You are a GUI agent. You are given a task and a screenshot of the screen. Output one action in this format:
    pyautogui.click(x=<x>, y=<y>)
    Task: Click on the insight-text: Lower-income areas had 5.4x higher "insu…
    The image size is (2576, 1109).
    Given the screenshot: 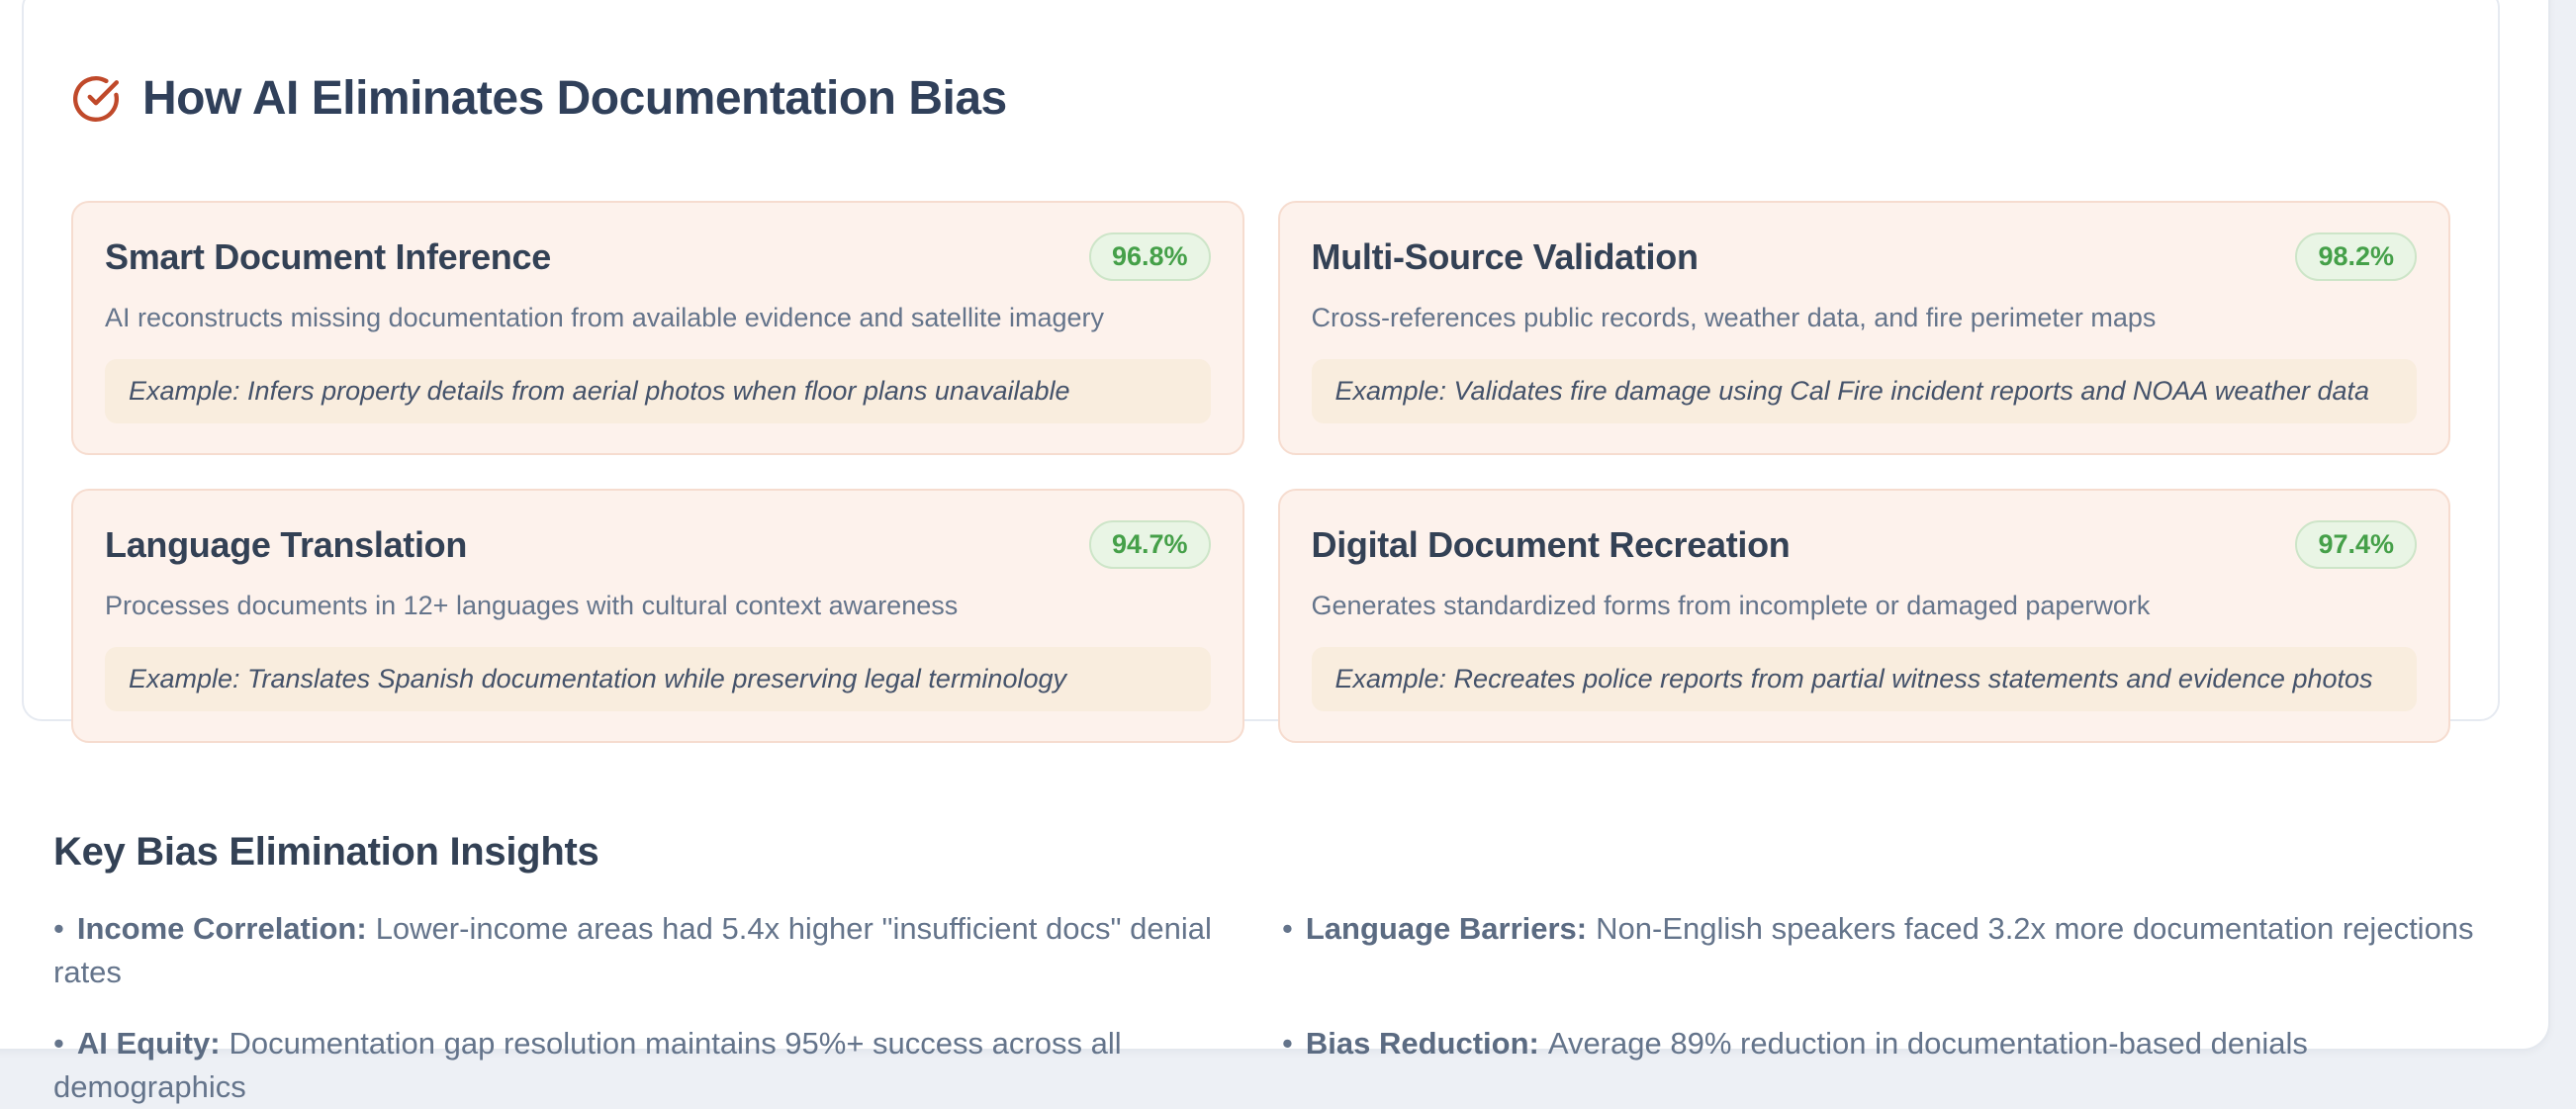 What is the action you would take?
    pyautogui.click(x=632, y=950)
    